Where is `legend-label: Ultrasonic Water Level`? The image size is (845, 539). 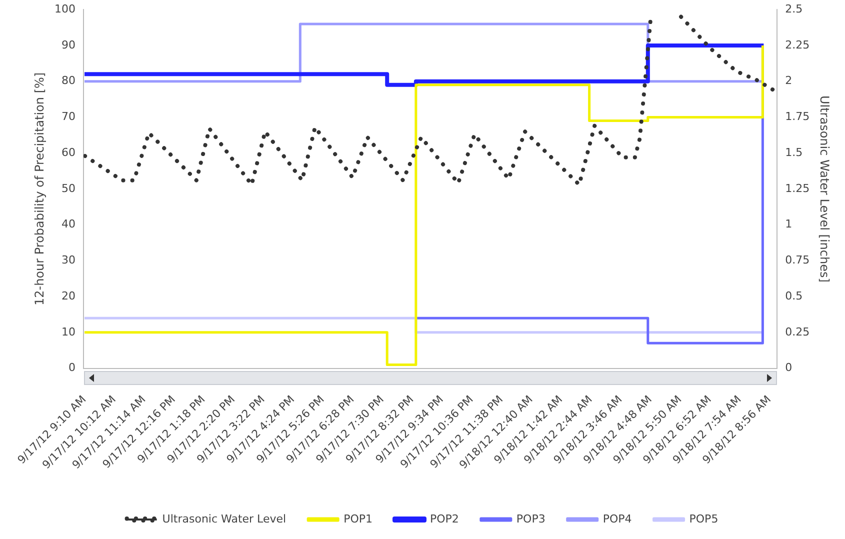
legend-label: Ultrasonic Water Level is located at coordinates (224, 519).